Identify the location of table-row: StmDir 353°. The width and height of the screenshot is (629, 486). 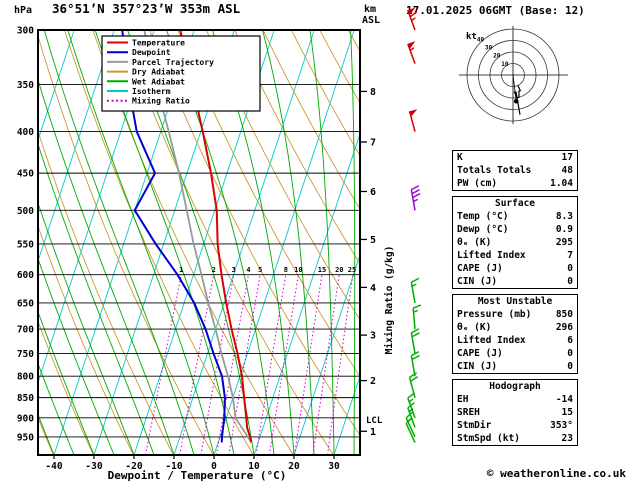
(515, 425).